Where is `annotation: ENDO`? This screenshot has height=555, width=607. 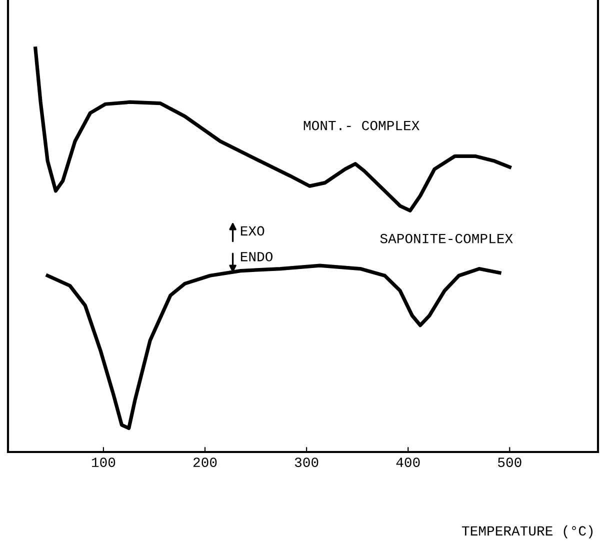
annotation: ENDO is located at coordinates (256, 257).